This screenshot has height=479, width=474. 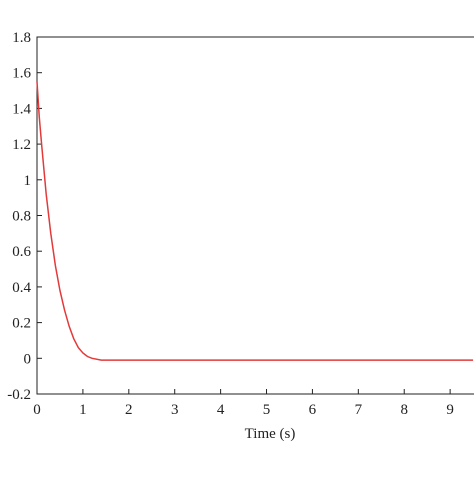 What do you see at coordinates (129, 410) in the screenshot?
I see `x-tick-label: 2` at bounding box center [129, 410].